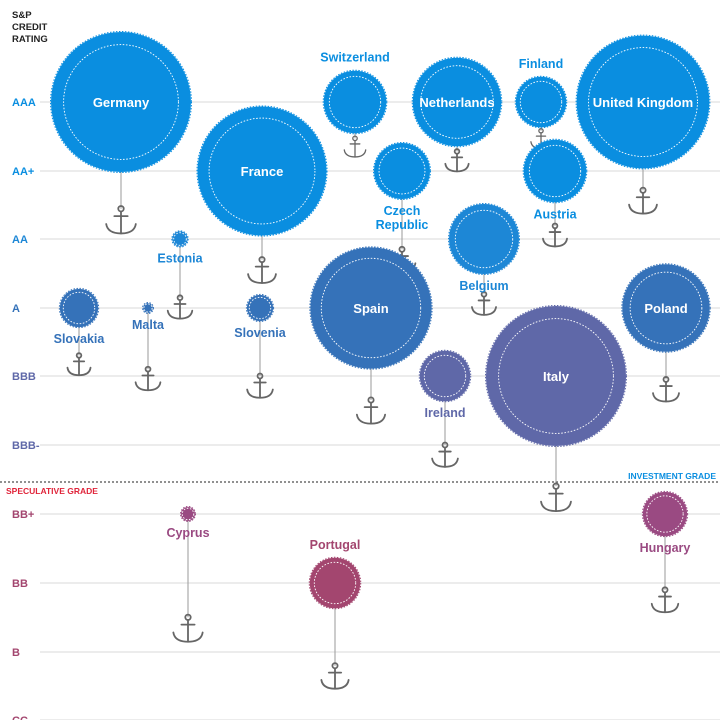  I want to click on spain-bubble-fill, so click(371, 308).